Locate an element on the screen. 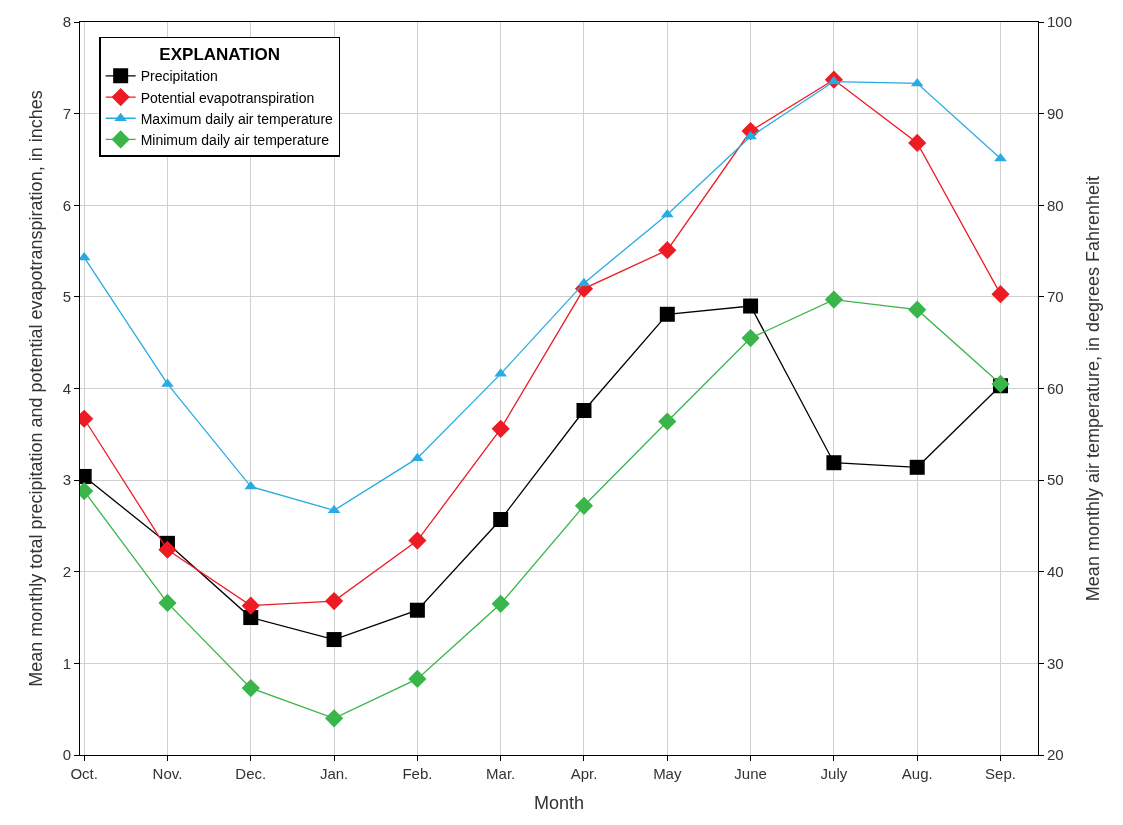 The image size is (1123, 825). x-tick-label: July is located at coordinates (834, 773).